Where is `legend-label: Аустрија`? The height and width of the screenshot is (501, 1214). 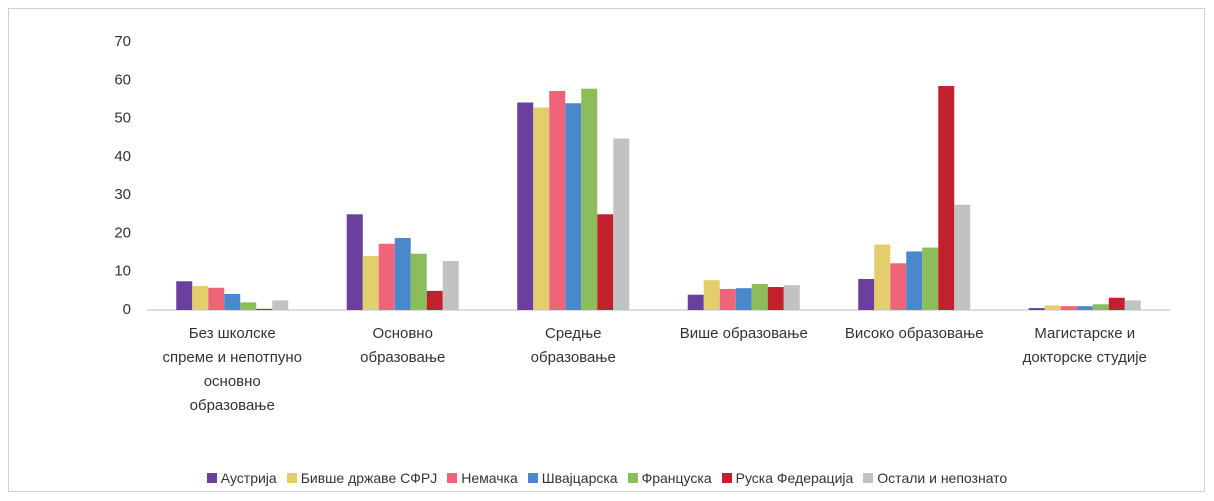
legend-label: Аустрија is located at coordinates (248, 478).